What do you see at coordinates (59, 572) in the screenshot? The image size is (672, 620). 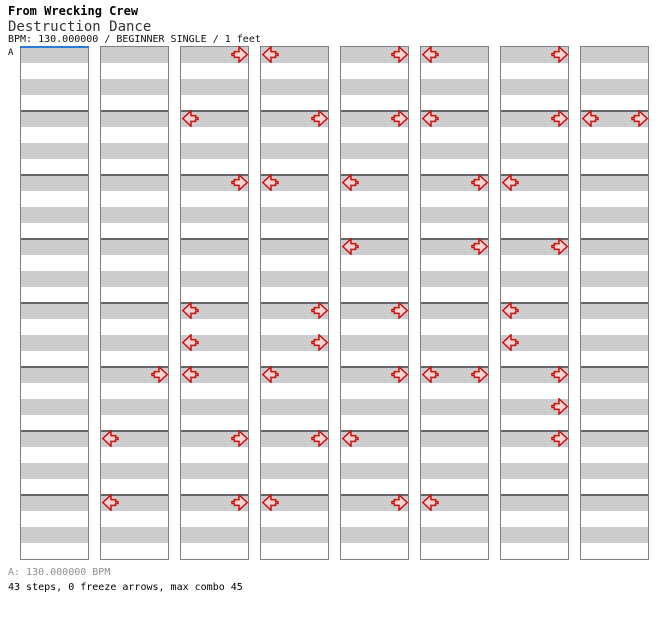 I see `bpm-sections-text: A: 130.000000 BPM` at bounding box center [59, 572].